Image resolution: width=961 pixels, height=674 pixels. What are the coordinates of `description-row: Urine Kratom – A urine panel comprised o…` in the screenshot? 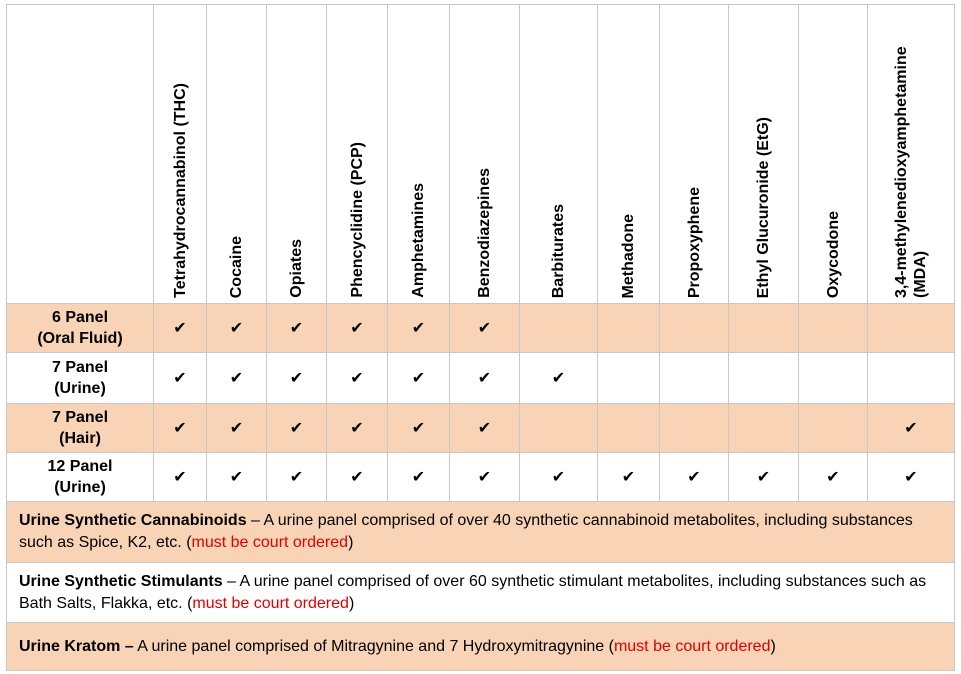 It's located at (480, 646).